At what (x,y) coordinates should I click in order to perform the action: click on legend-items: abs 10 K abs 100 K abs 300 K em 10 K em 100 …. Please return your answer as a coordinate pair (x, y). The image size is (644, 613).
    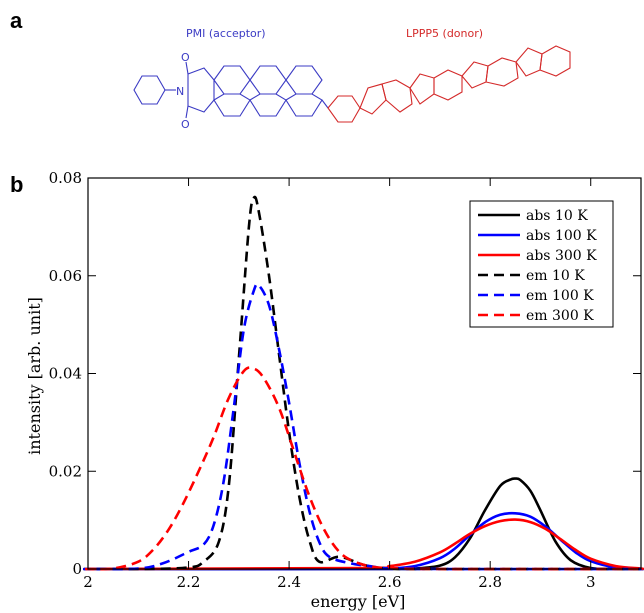
    Looking at the image, I should click on (537, 266).